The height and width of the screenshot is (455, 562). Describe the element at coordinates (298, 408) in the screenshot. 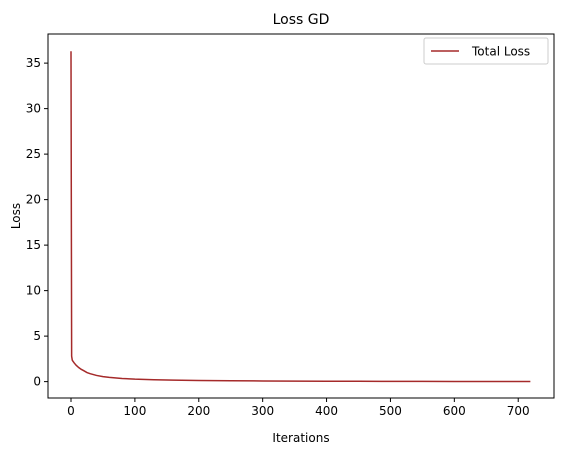

I see `x-axis: 0 100 200 300 400 500 600 700` at that location.